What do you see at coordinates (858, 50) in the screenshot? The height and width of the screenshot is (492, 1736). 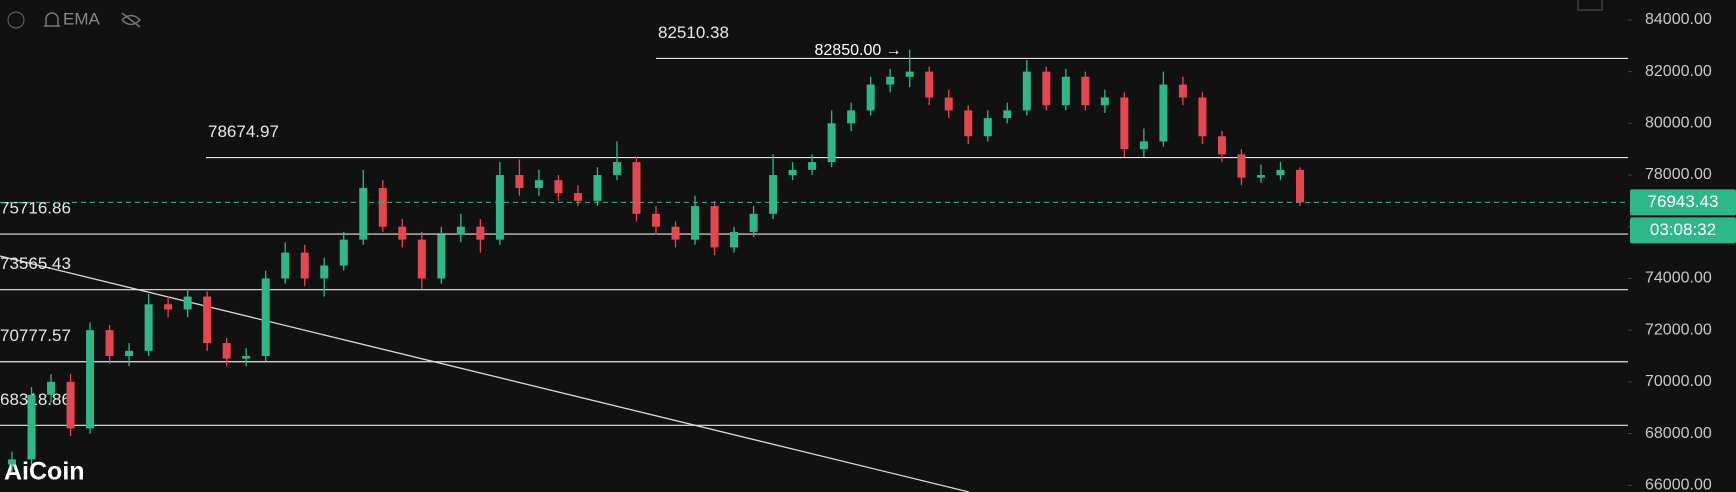 I see `high-marker-label: 82850.00 →` at bounding box center [858, 50].